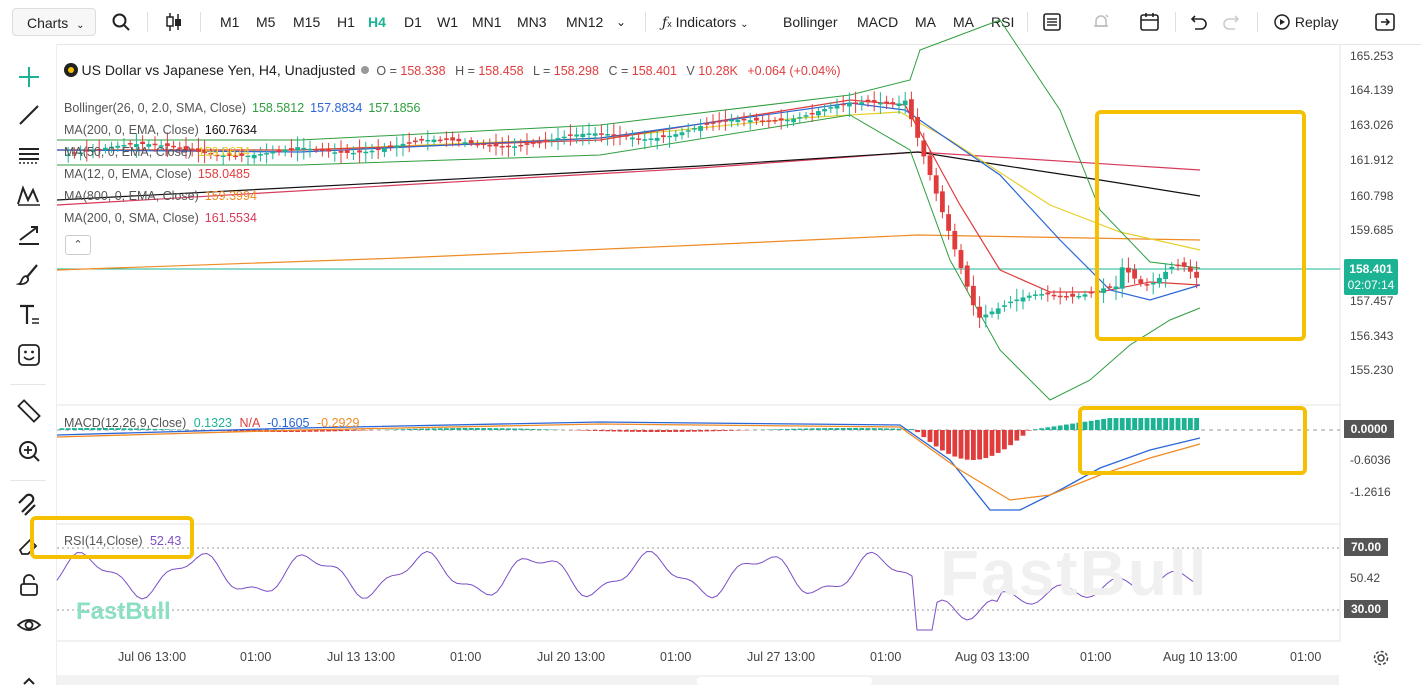  Describe the element at coordinates (1371, 160) in the screenshot. I see `price-axis-label: 161.912` at that location.